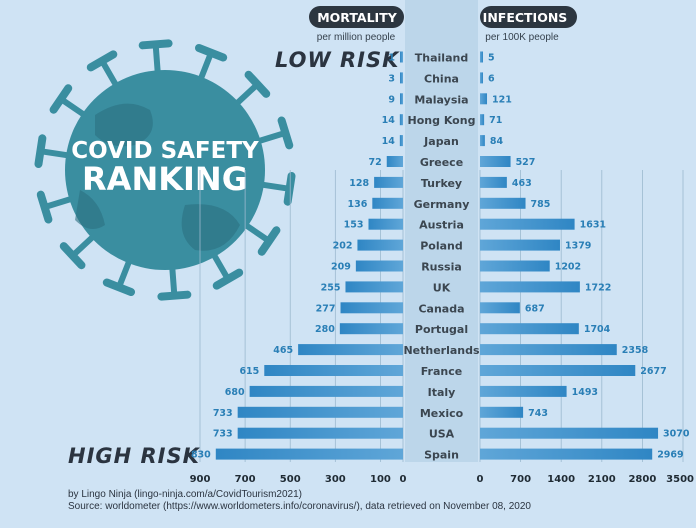  Describe the element at coordinates (442, 287) in the screenshot. I see `country-label: UK` at that location.